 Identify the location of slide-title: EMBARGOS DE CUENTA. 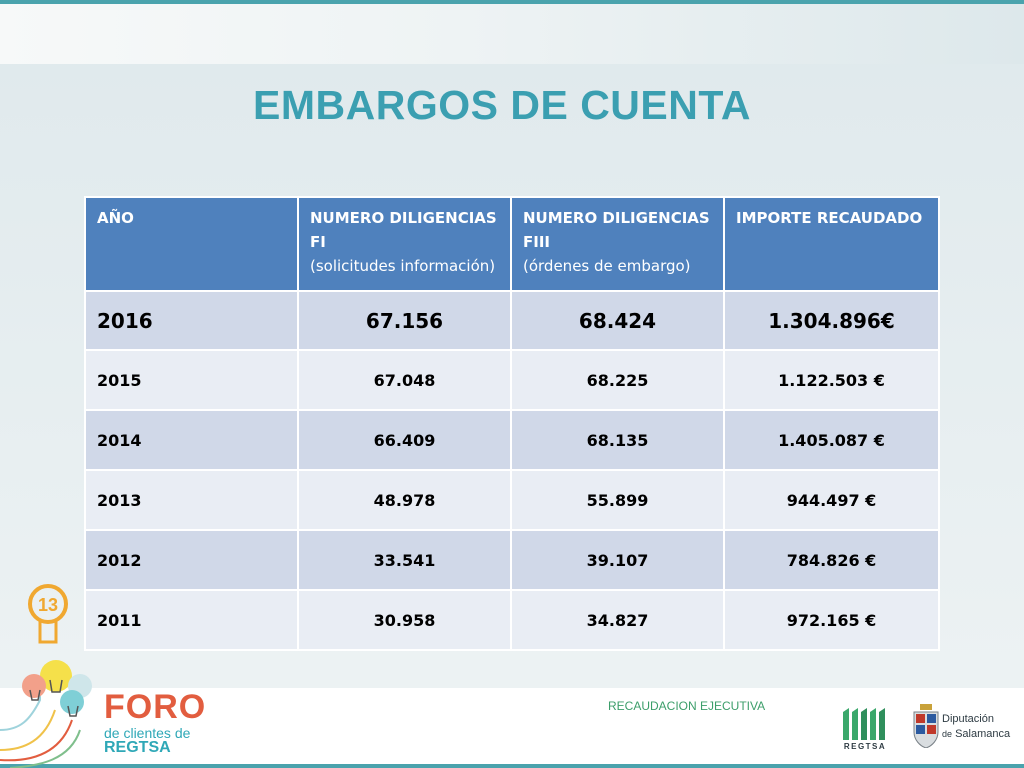
(502, 105).